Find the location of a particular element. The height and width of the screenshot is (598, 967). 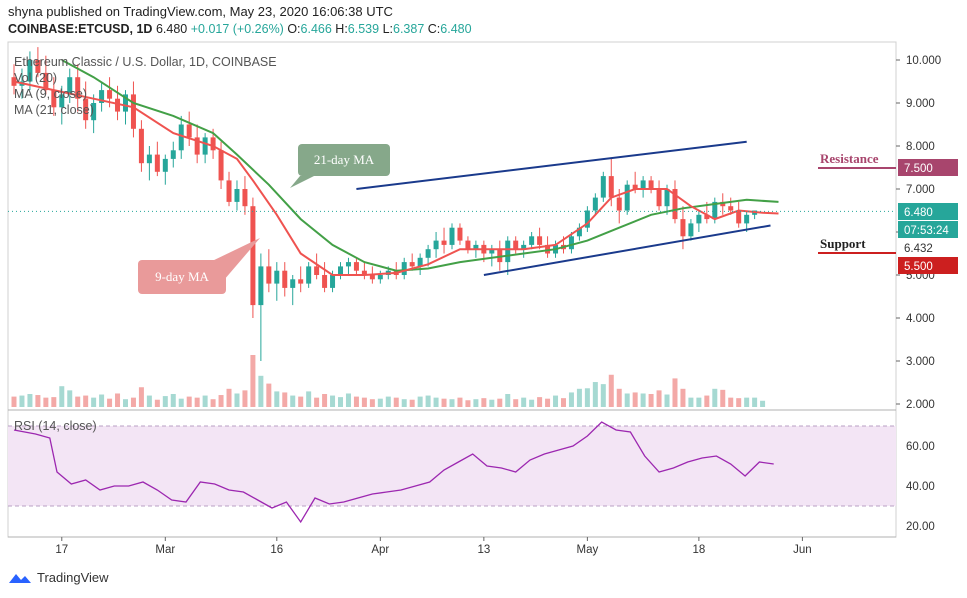

price-change: +0.017 (+0.26%) is located at coordinates (237, 29).